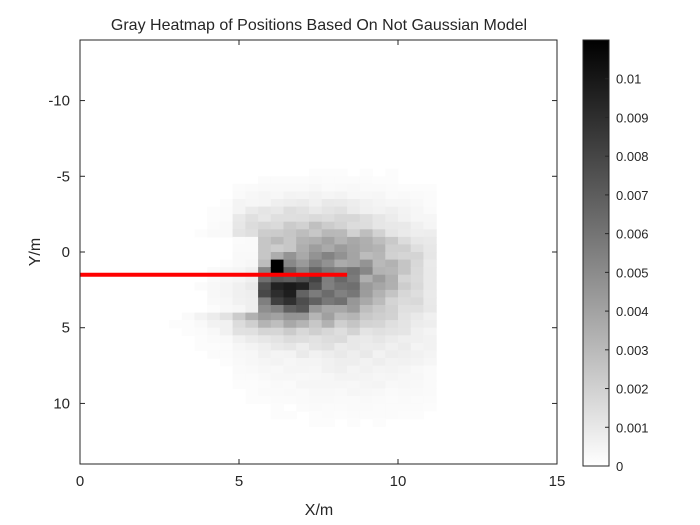 The image size is (700, 525). What do you see at coordinates (63, 176) in the screenshot?
I see `y-tick-label: -5` at bounding box center [63, 176].